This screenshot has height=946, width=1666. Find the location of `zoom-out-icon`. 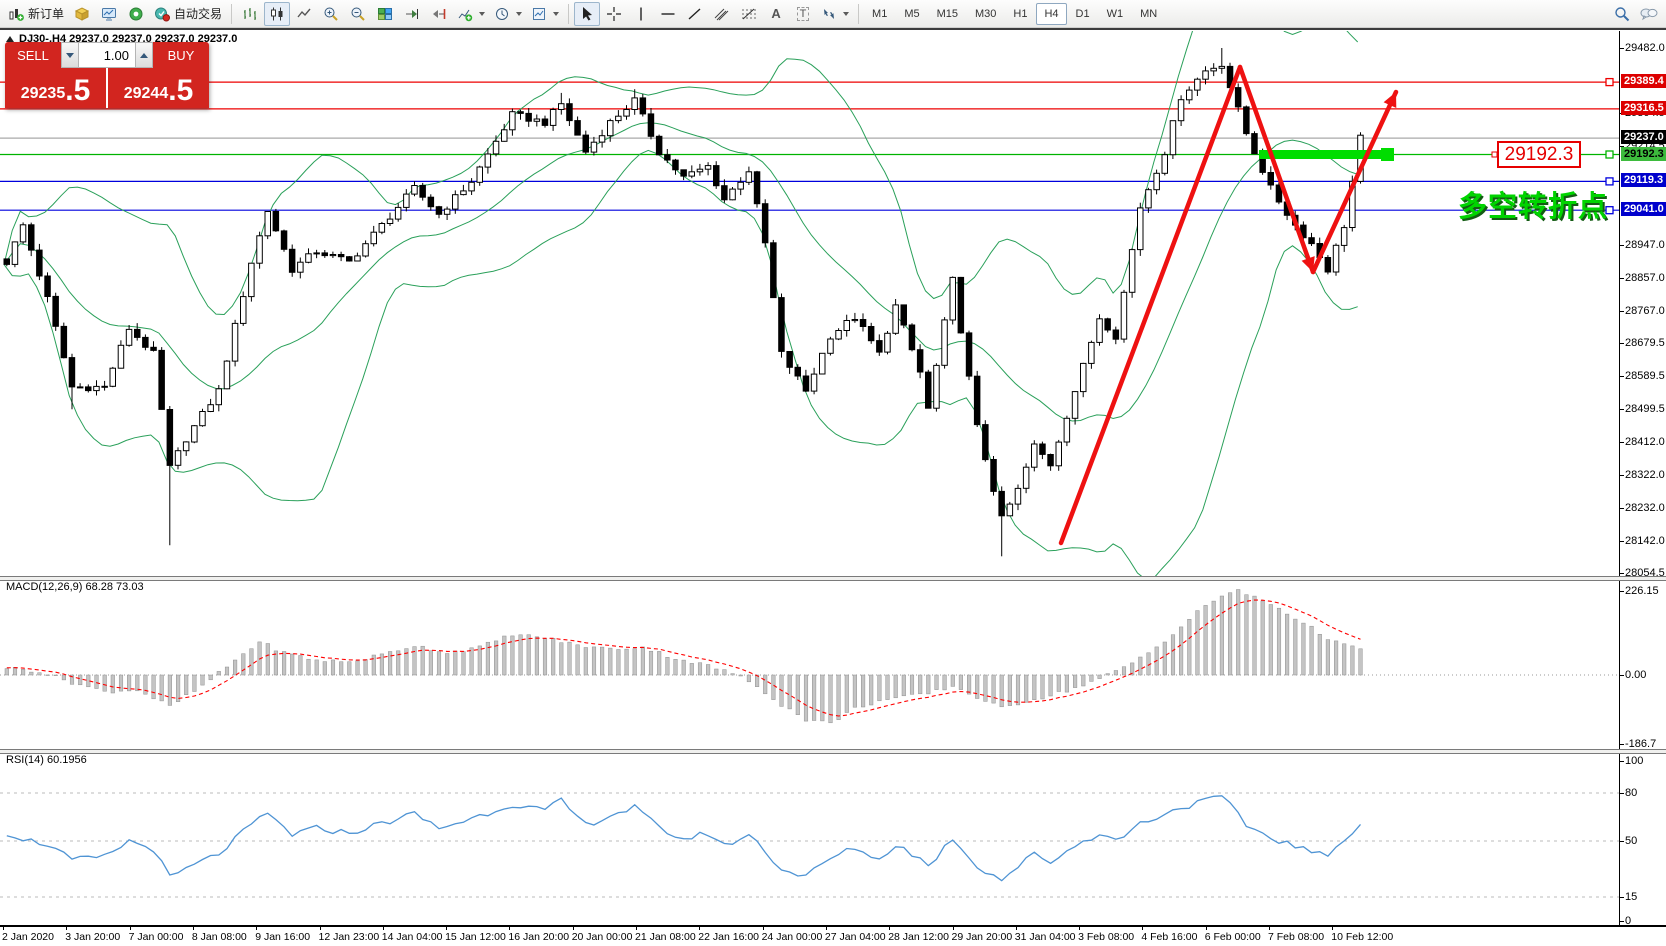

zoom-out-icon is located at coordinates (358, 14).